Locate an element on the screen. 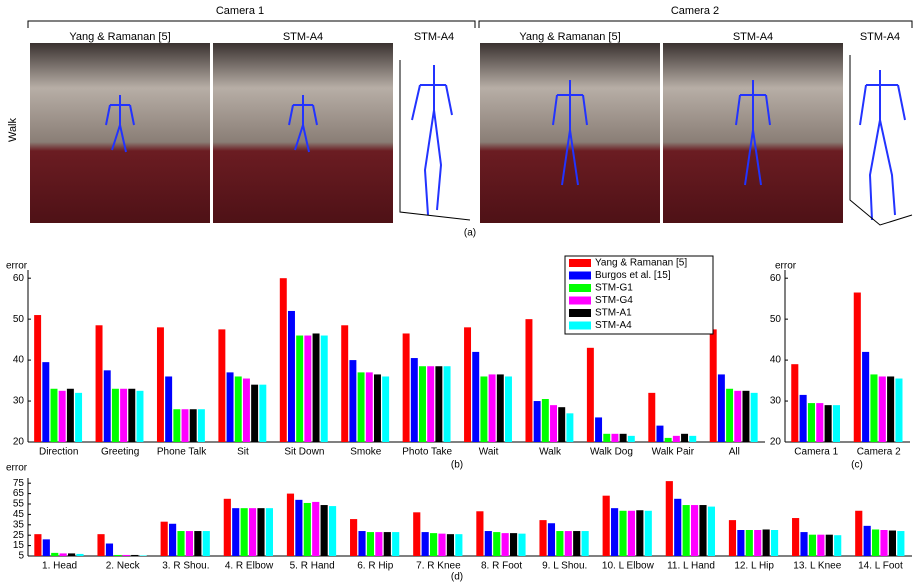  caption: (c) is located at coordinates (857, 465).